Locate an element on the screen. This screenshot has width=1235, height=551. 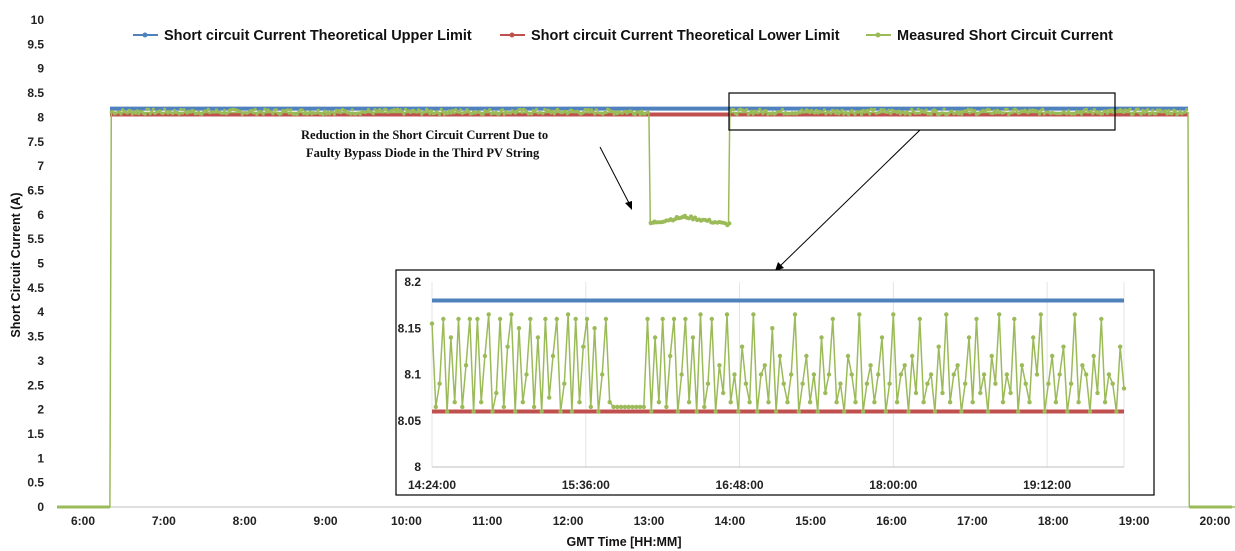
annotation-arrow-head is located at coordinates (628, 205).